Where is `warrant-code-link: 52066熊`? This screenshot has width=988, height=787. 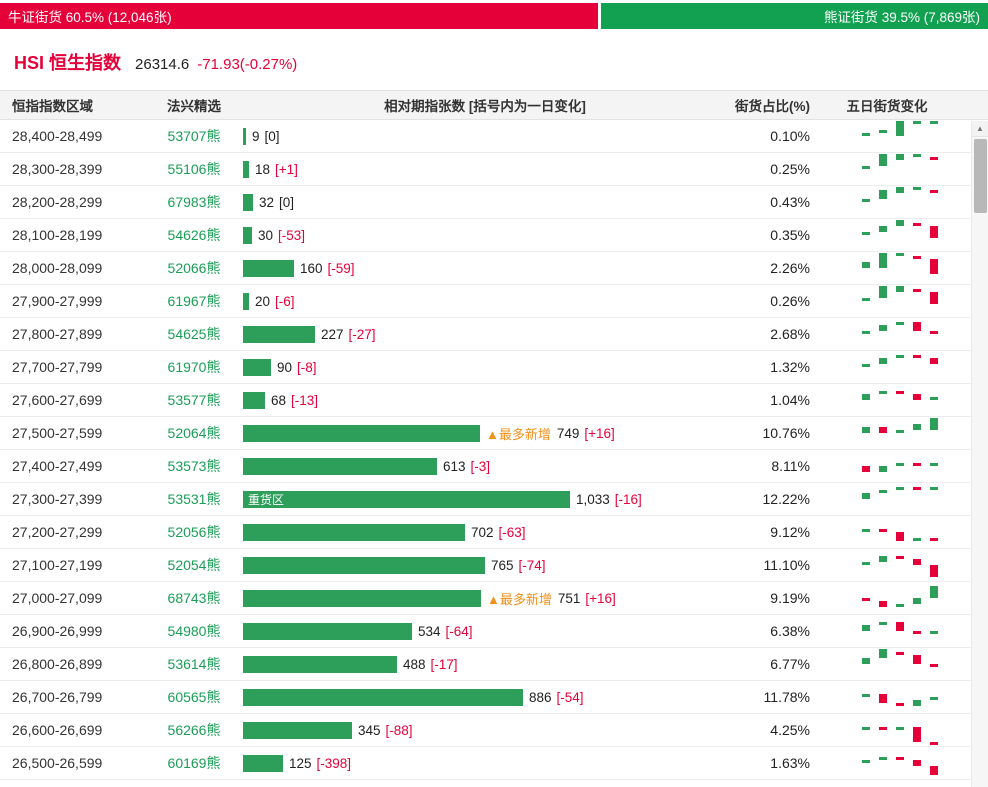
warrant-code-link: 52066熊 is located at coordinates (194, 268).